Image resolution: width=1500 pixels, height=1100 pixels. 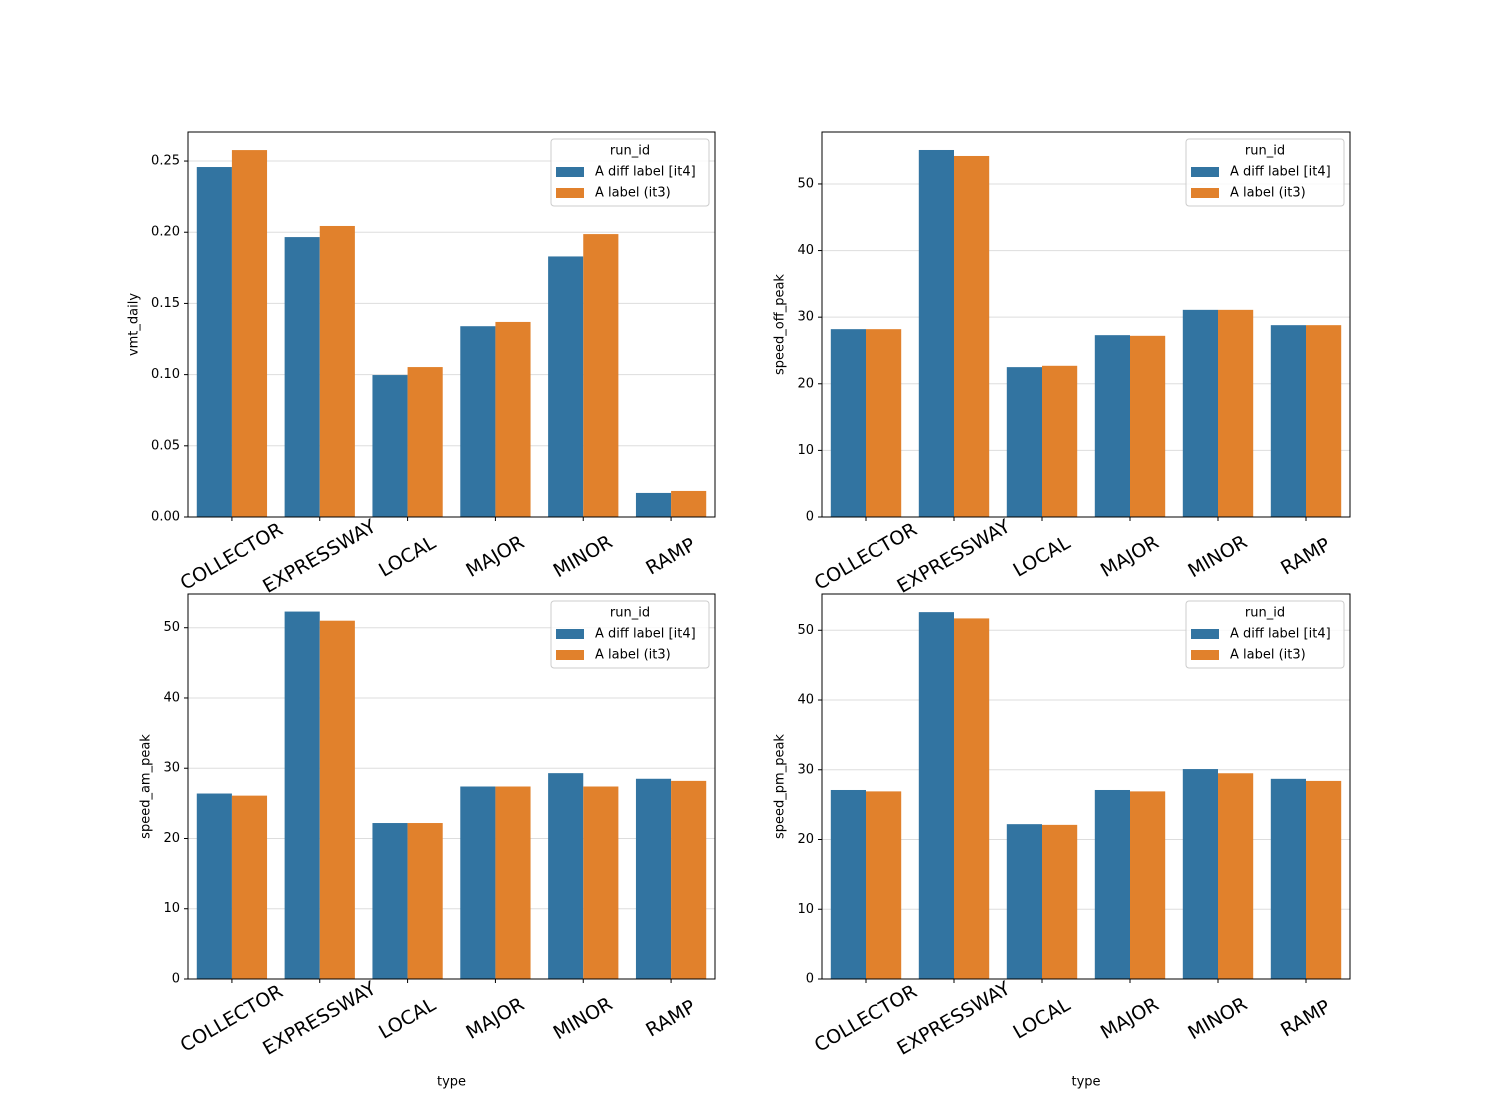 What do you see at coordinates (165, 517) in the screenshot?
I see `y-tick-label: 0.00` at bounding box center [165, 517].